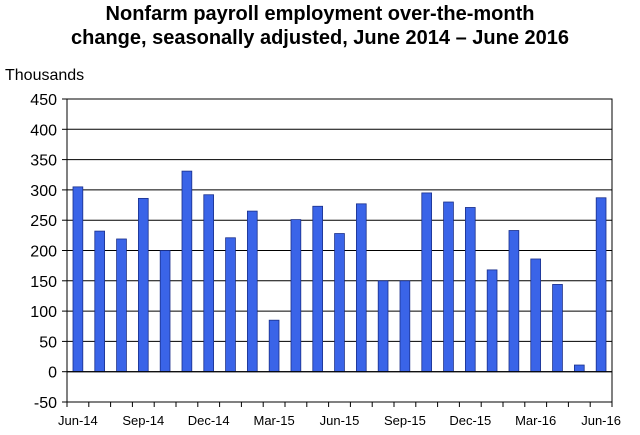 This screenshot has height=435, width=640. Describe the element at coordinates (45, 403) in the screenshot. I see `y-tick-label: -50` at that location.